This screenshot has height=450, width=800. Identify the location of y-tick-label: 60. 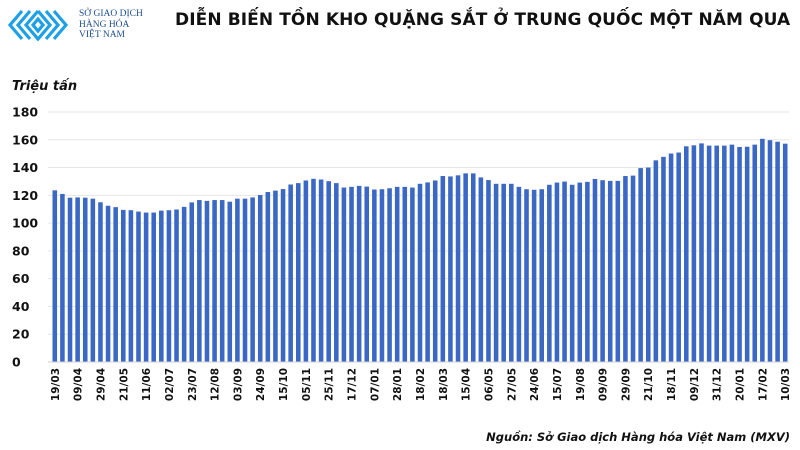
(21, 278).